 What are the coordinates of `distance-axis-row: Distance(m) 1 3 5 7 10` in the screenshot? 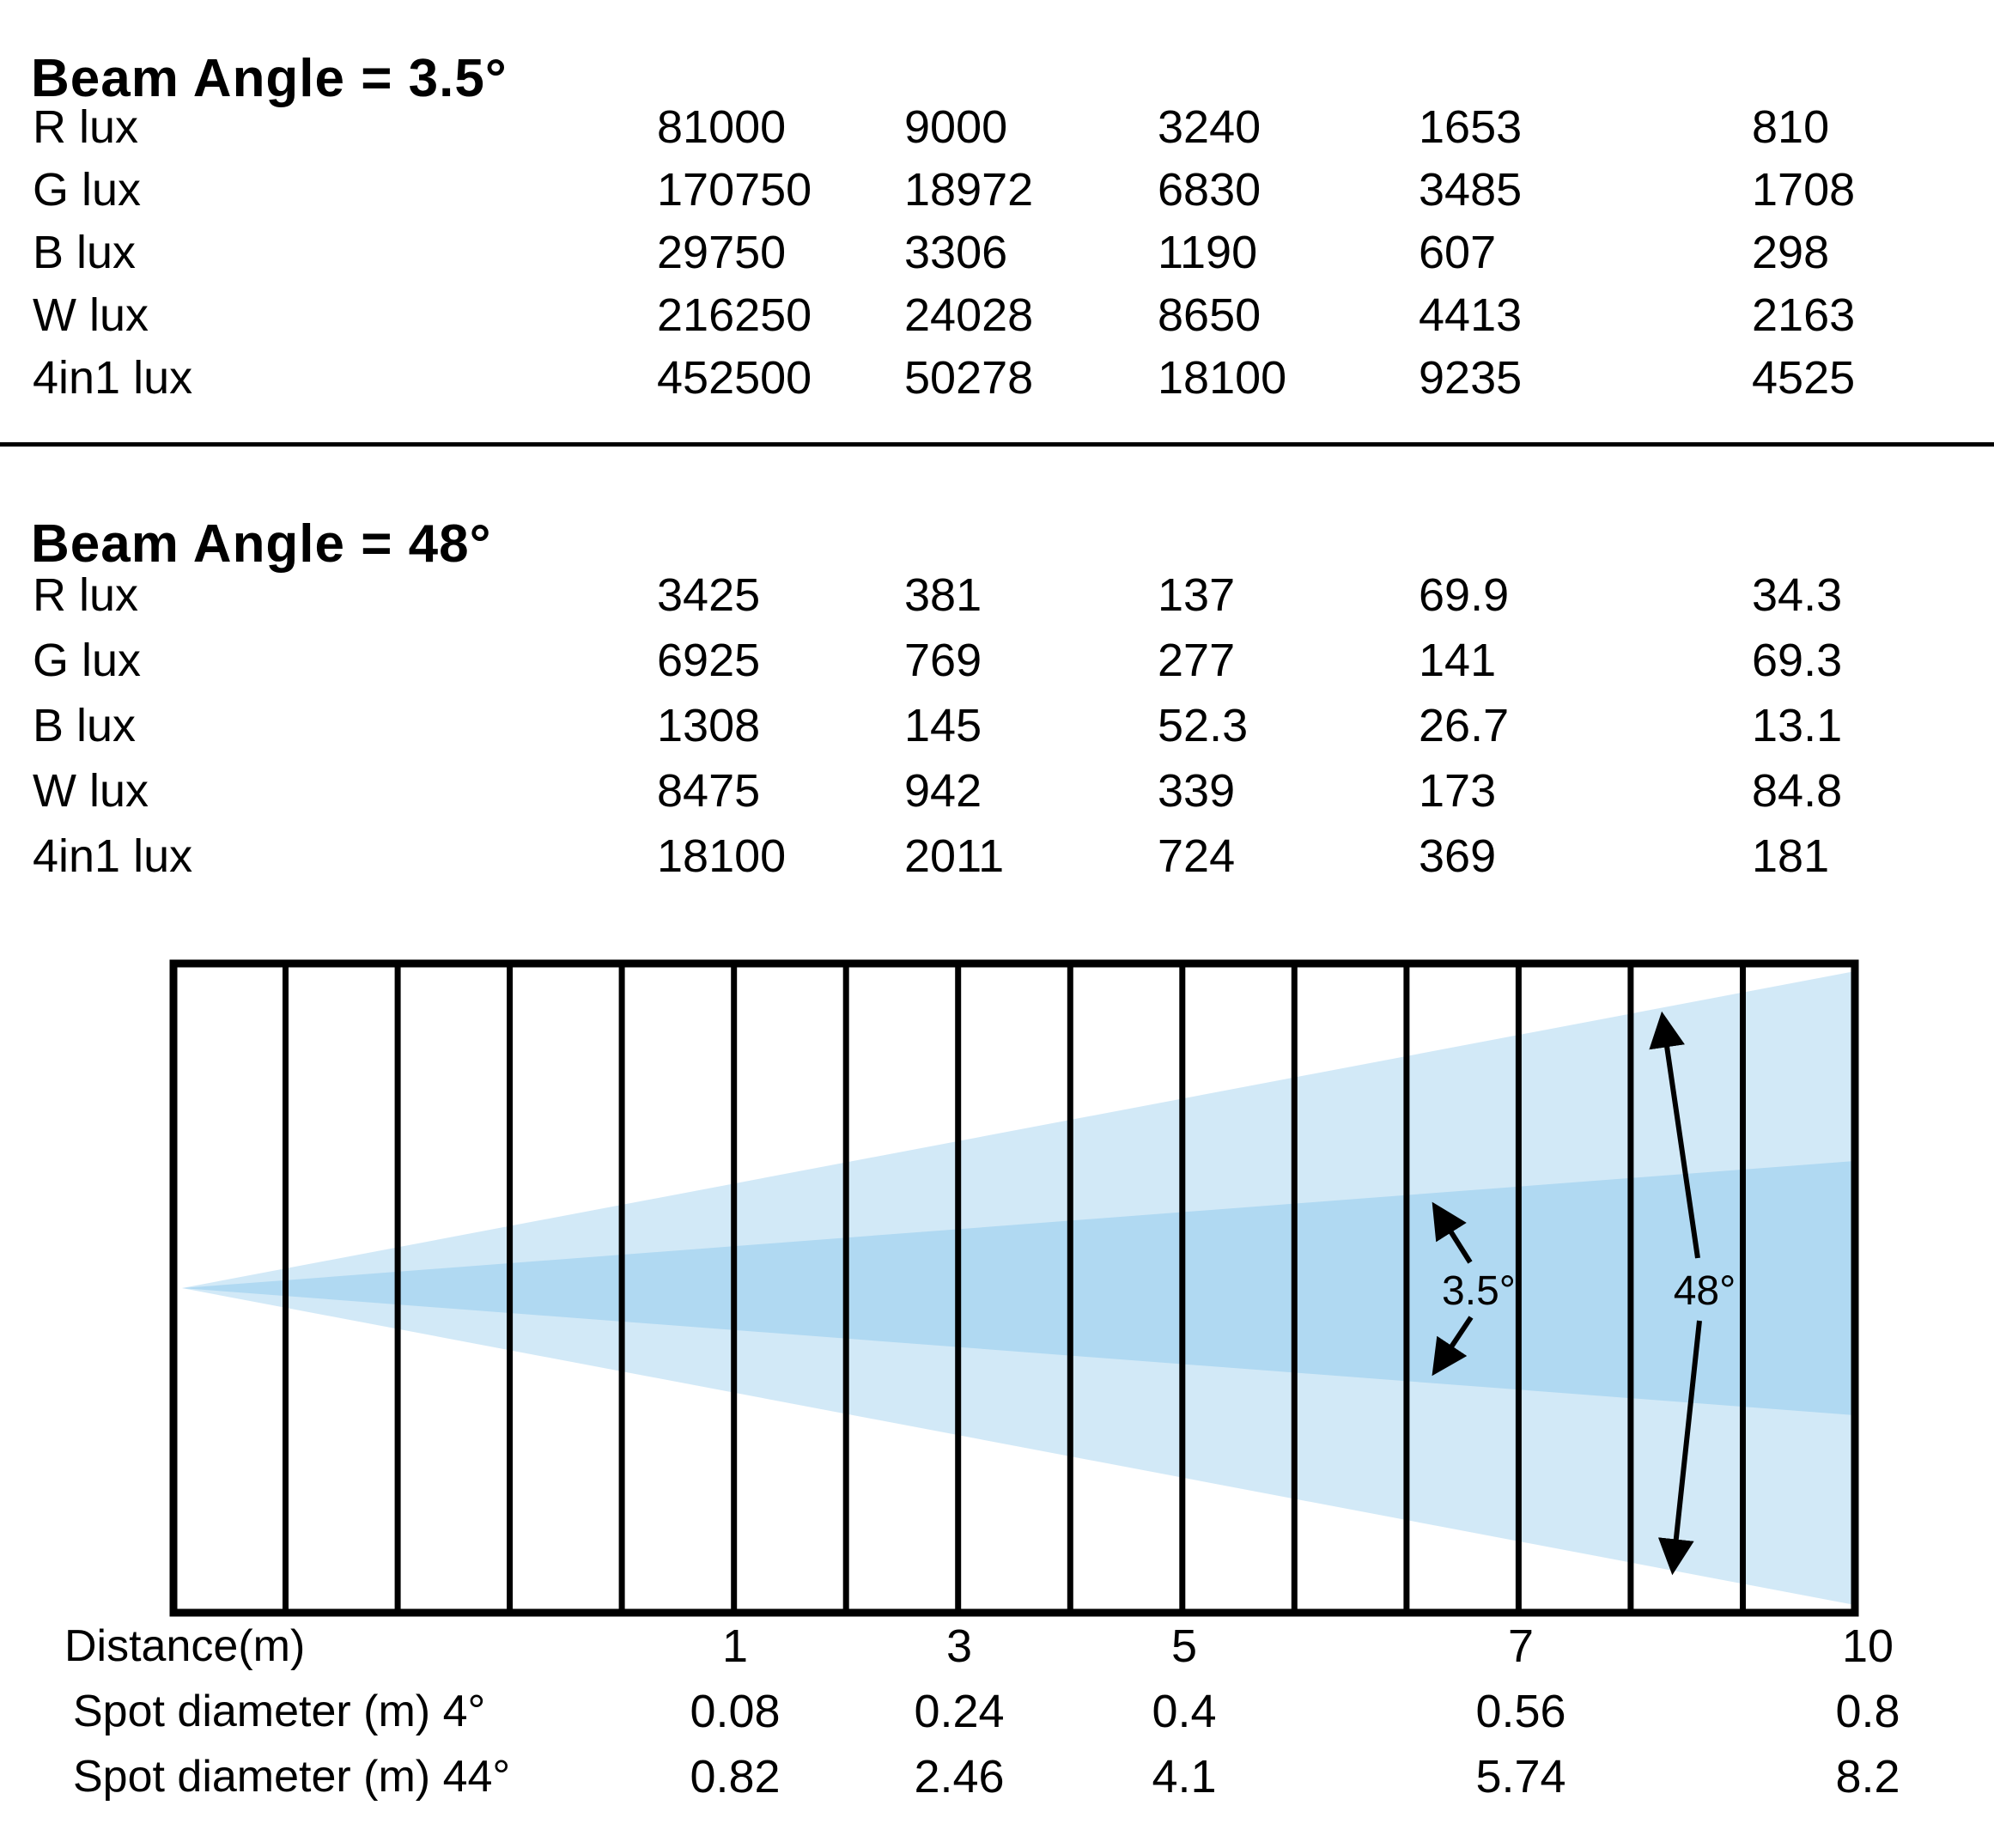 It's located at (997, 1646).